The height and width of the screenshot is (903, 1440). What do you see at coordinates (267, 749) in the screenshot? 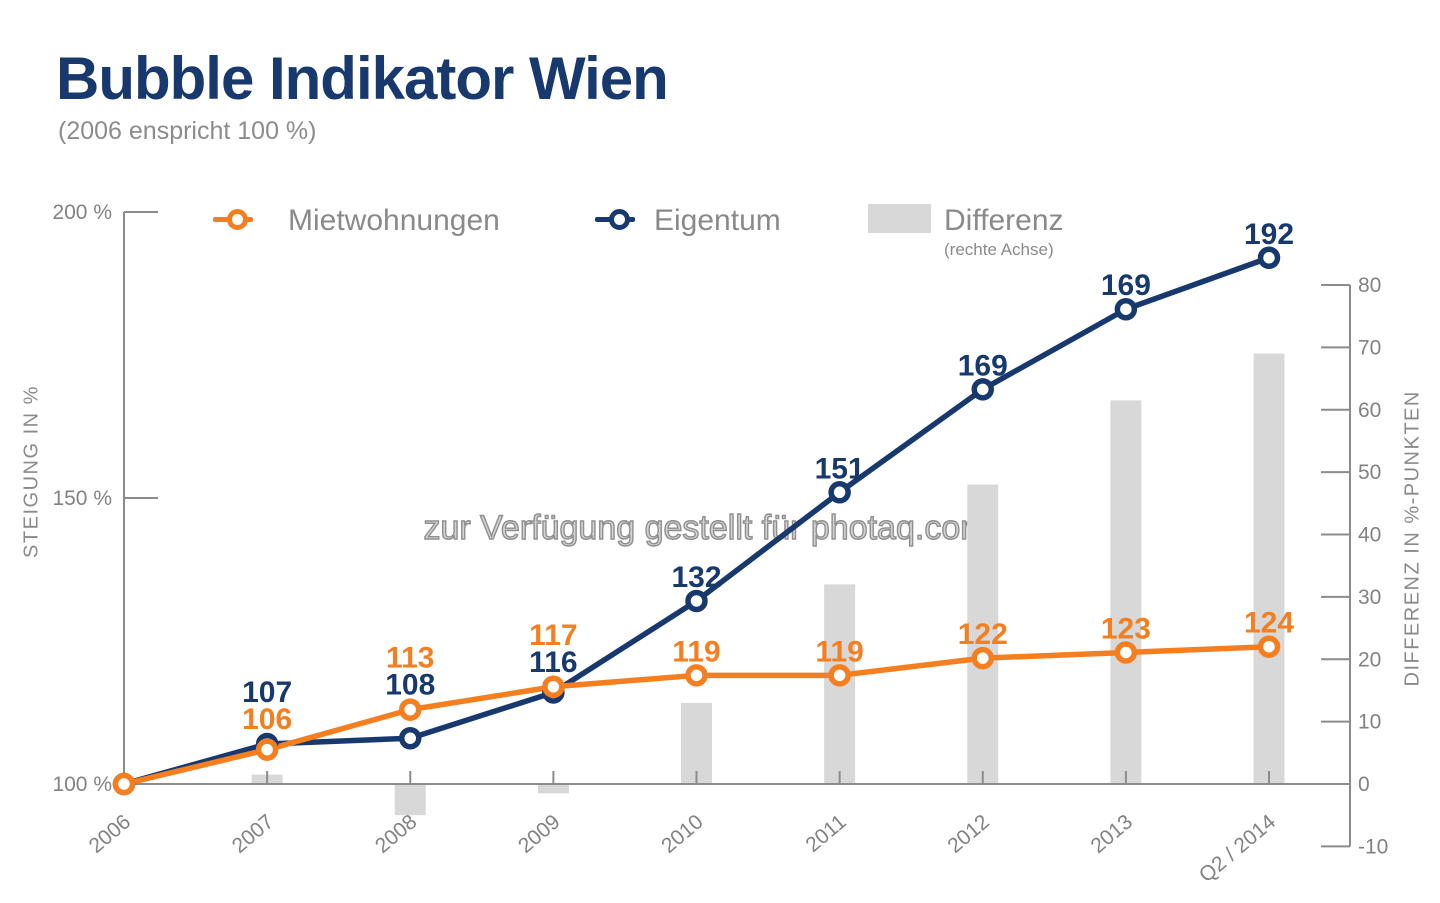
I see `mietwohnungen-point-2007` at bounding box center [267, 749].